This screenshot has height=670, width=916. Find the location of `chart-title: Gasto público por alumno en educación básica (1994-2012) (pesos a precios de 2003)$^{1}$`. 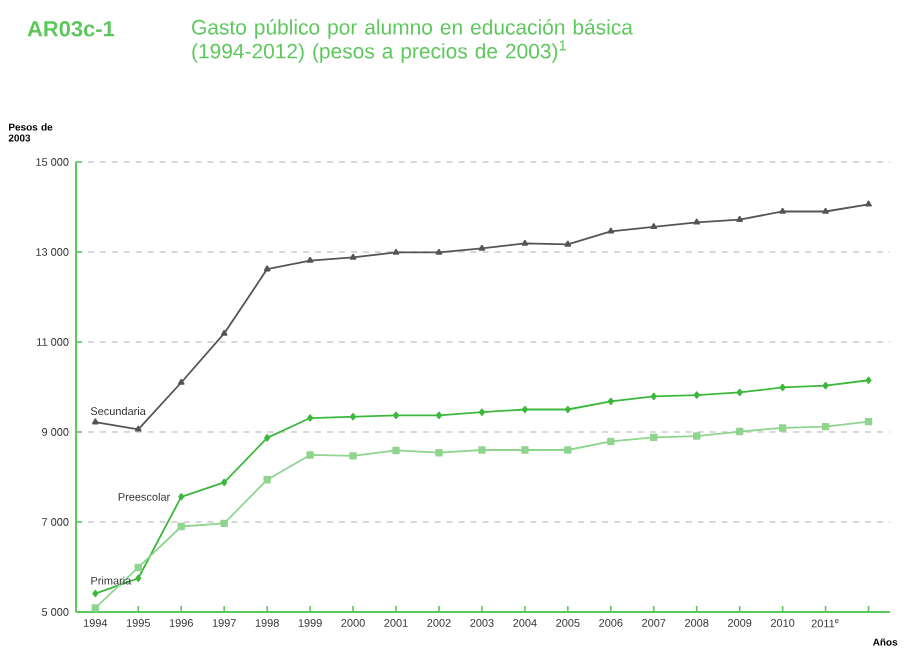

chart-title: Gasto público por alumno en educación básica (1994-2012) (pesos a precios de 2003)$^{1}$ is located at coordinates (412, 41).